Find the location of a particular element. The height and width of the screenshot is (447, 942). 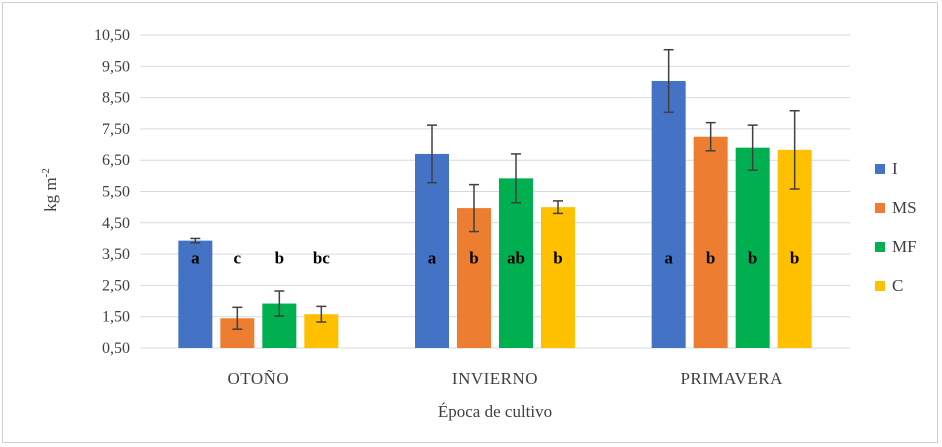

significance-label: c is located at coordinates (238, 257).